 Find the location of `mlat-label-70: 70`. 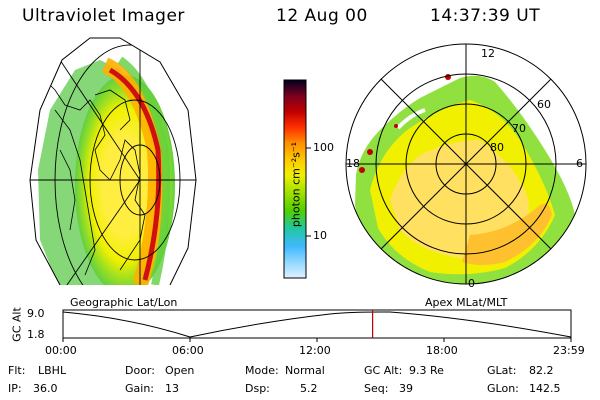

mlat-label-70: 70 is located at coordinates (519, 128).